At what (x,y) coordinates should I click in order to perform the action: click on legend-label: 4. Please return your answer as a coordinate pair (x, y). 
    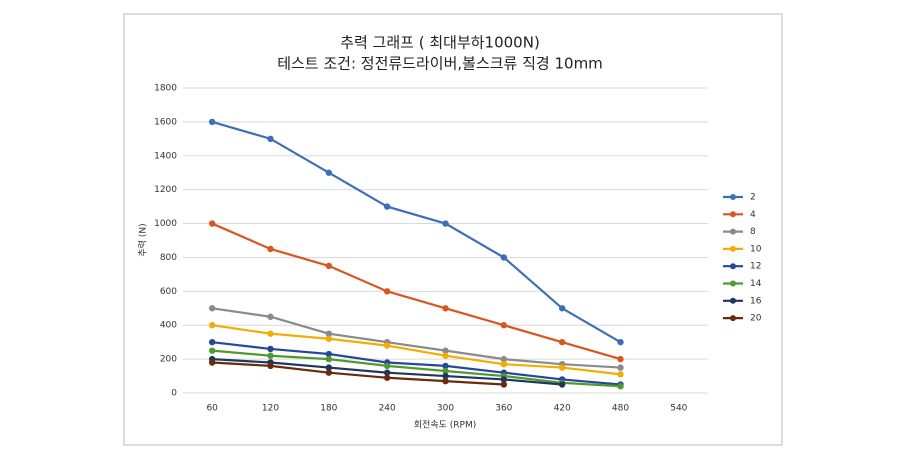
    Looking at the image, I should click on (753, 215).